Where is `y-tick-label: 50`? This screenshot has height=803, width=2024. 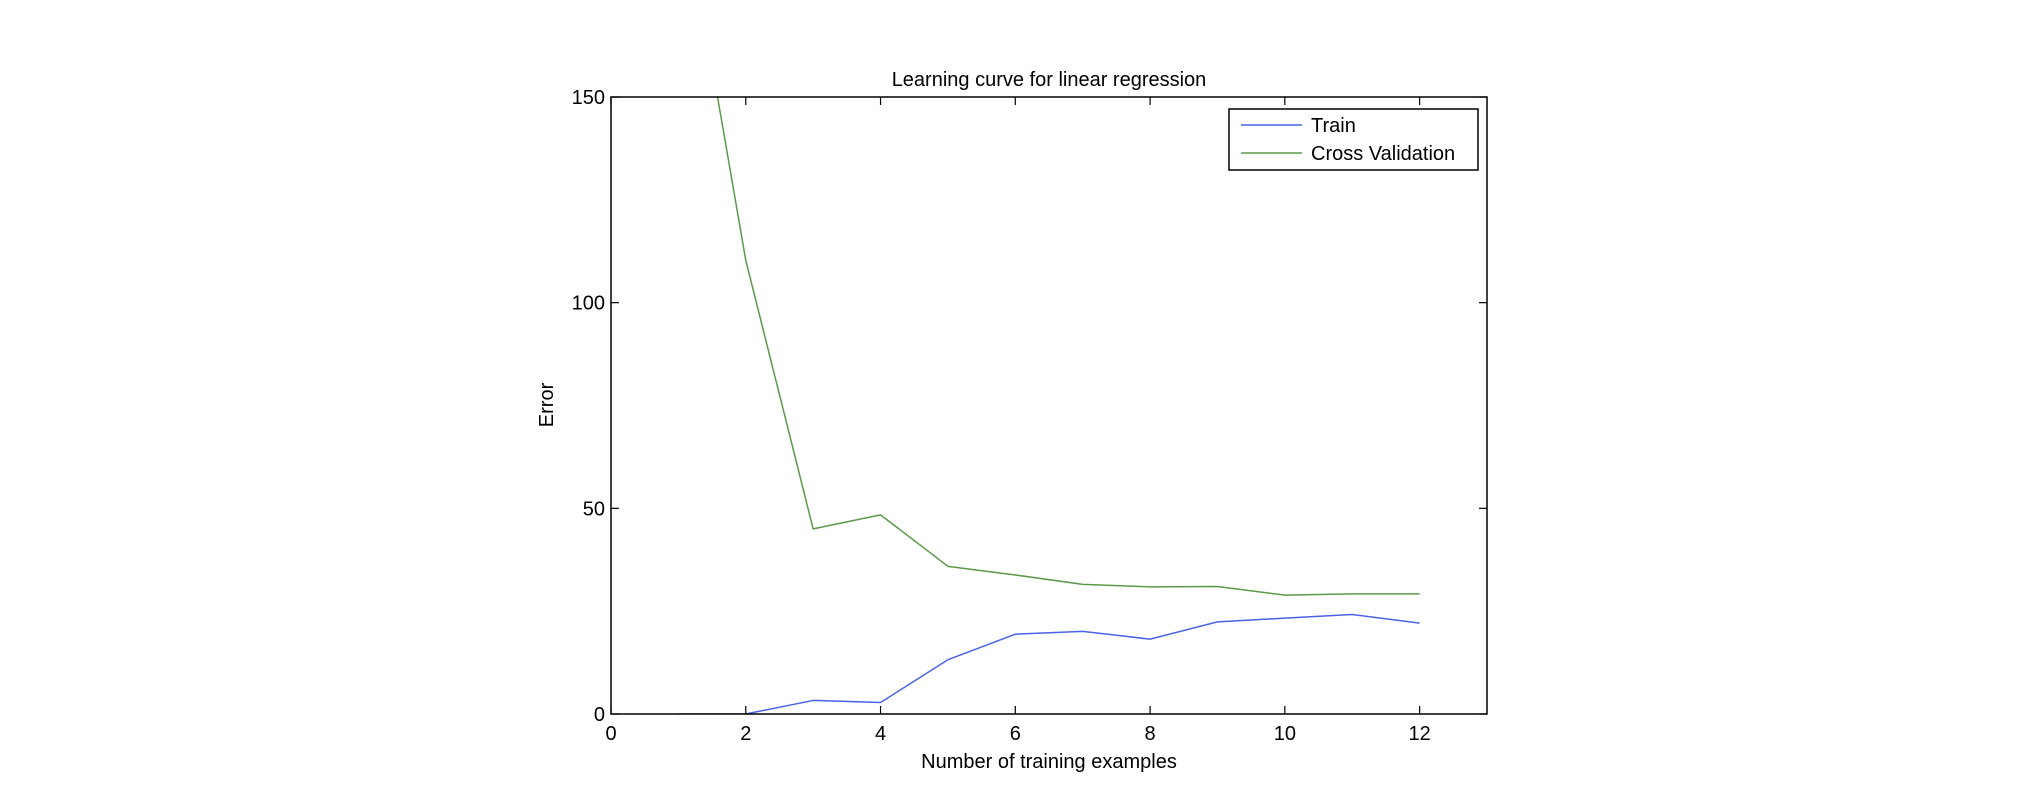 y-tick-label: 50 is located at coordinates (594, 509).